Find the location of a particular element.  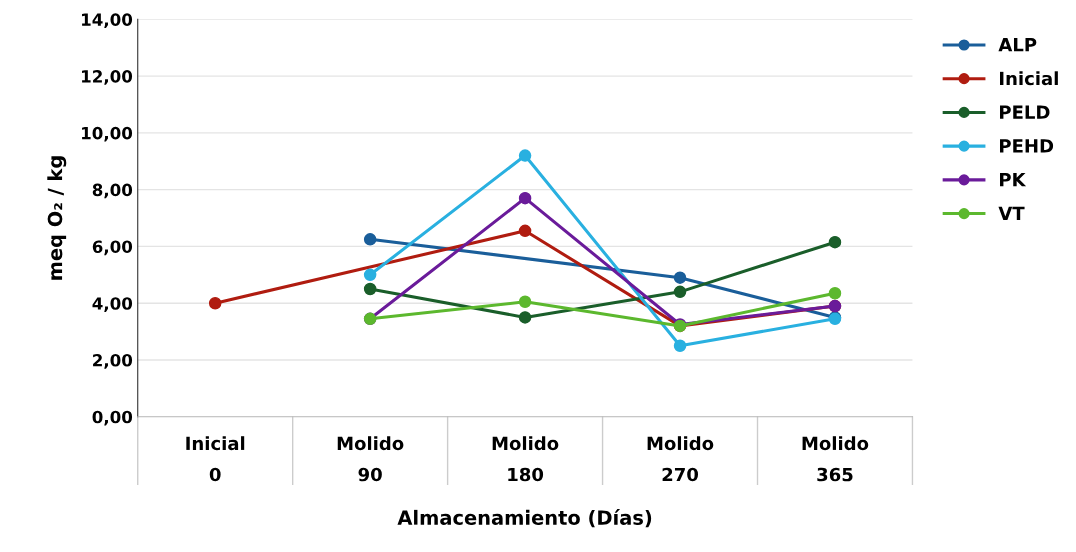

y-tick-label: 2,00 is located at coordinates (113, 361).